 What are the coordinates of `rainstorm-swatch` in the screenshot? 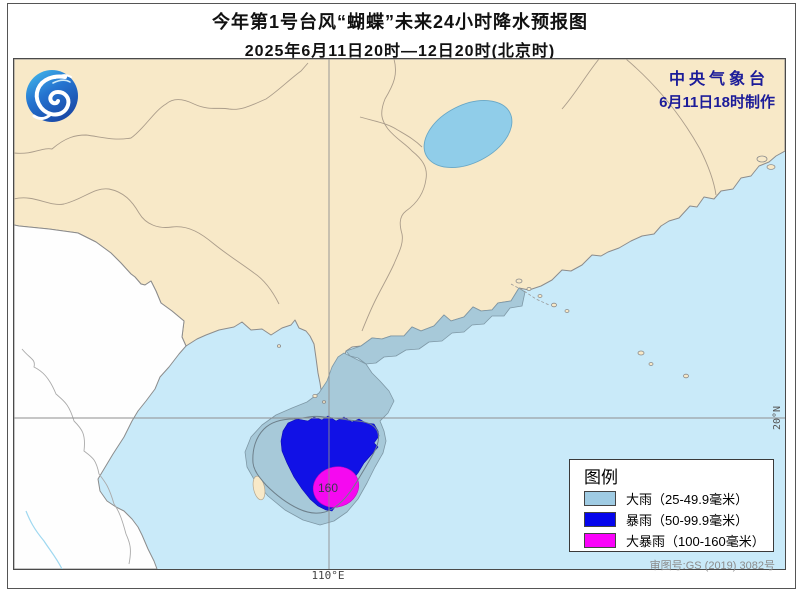 It's located at (600, 519).